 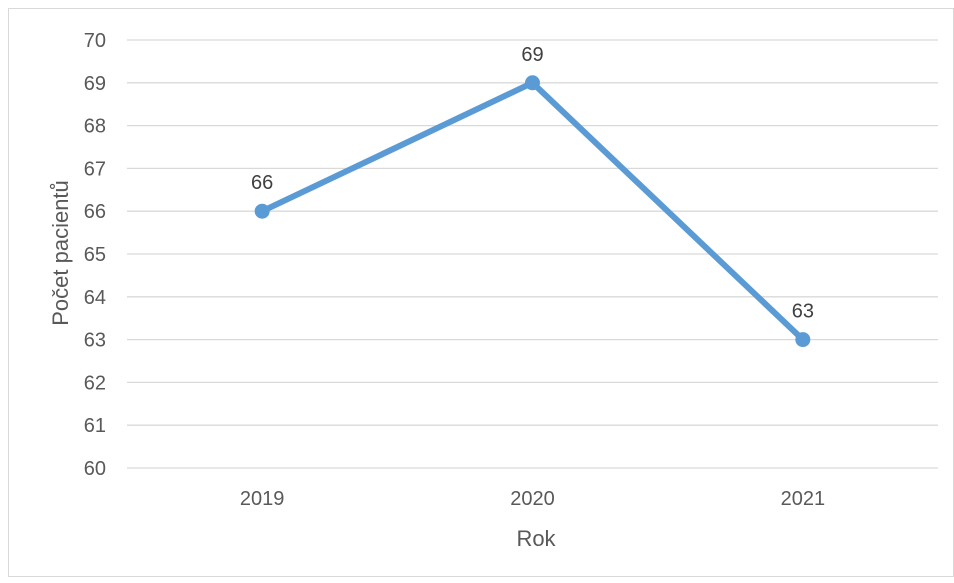 What do you see at coordinates (803, 499) in the screenshot?
I see `x-tick-label: 2021` at bounding box center [803, 499].